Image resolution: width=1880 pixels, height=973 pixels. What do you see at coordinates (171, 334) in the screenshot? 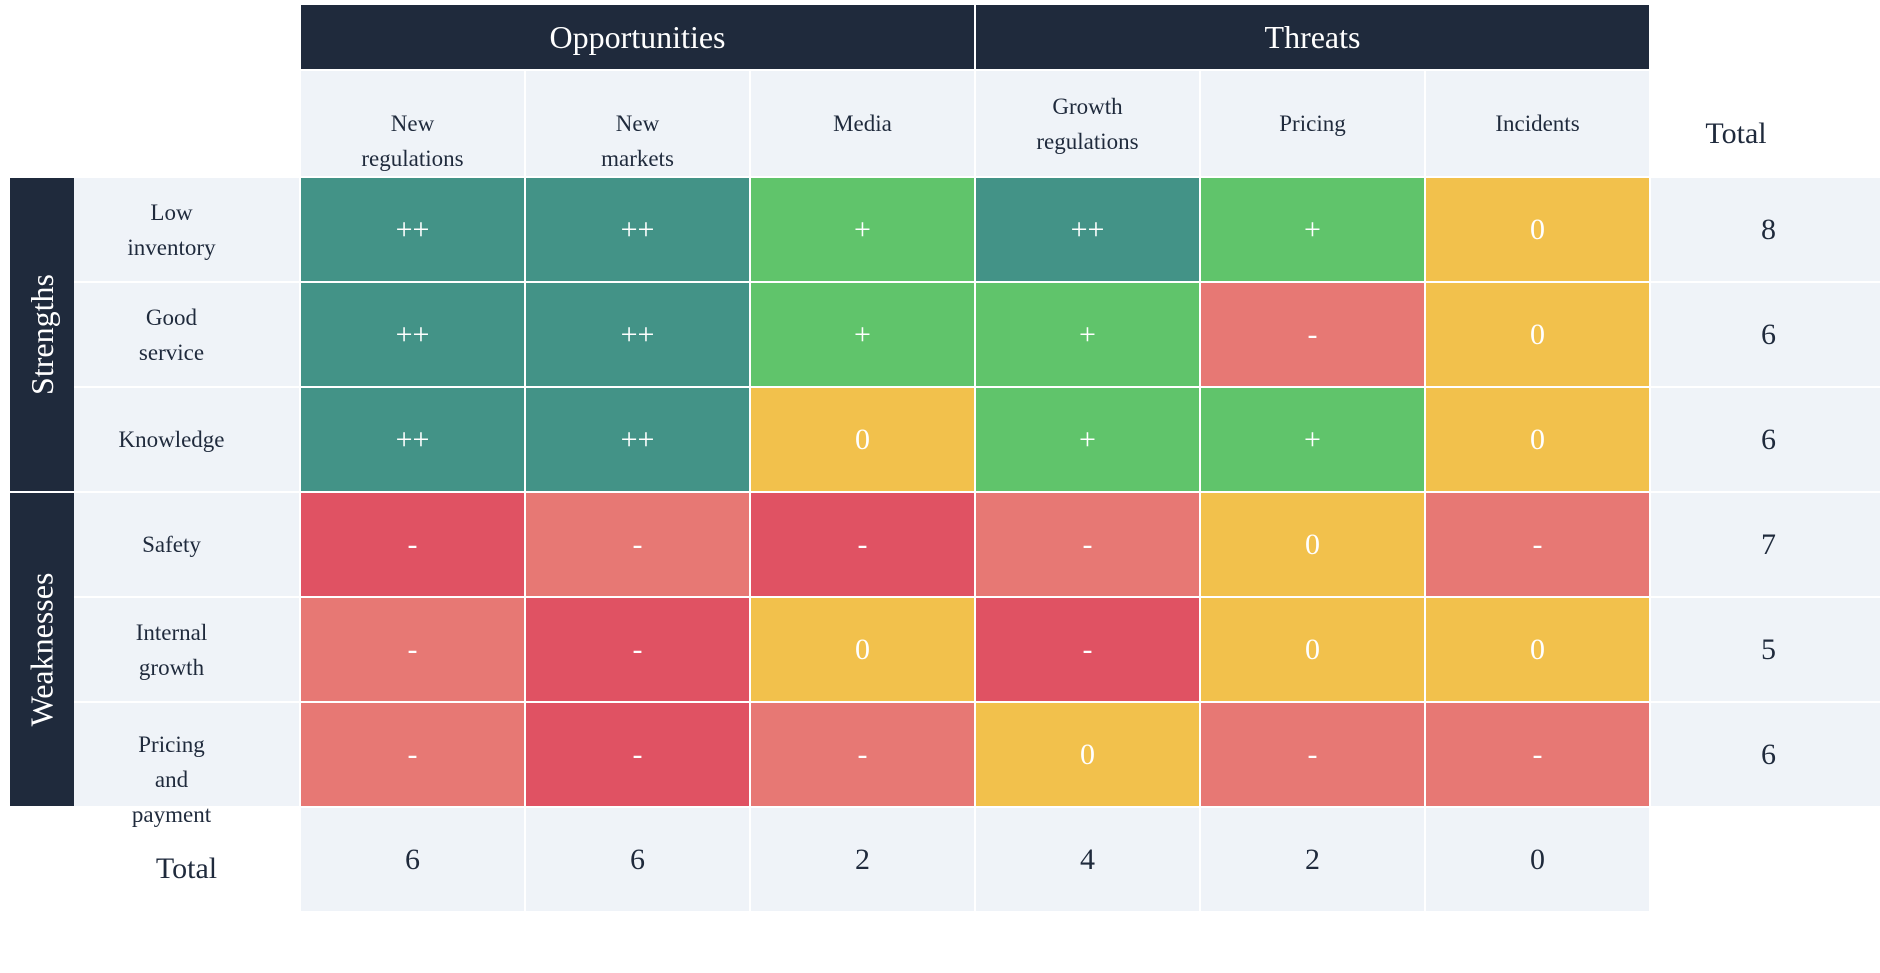
I see `row-label: Good service` at bounding box center [171, 334].